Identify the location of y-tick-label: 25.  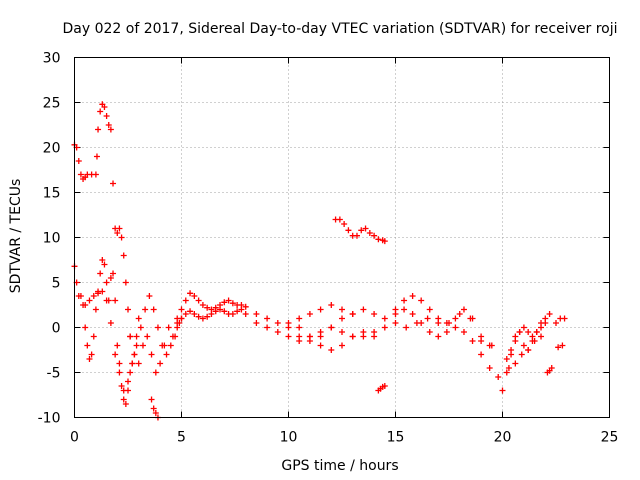
(52, 104).